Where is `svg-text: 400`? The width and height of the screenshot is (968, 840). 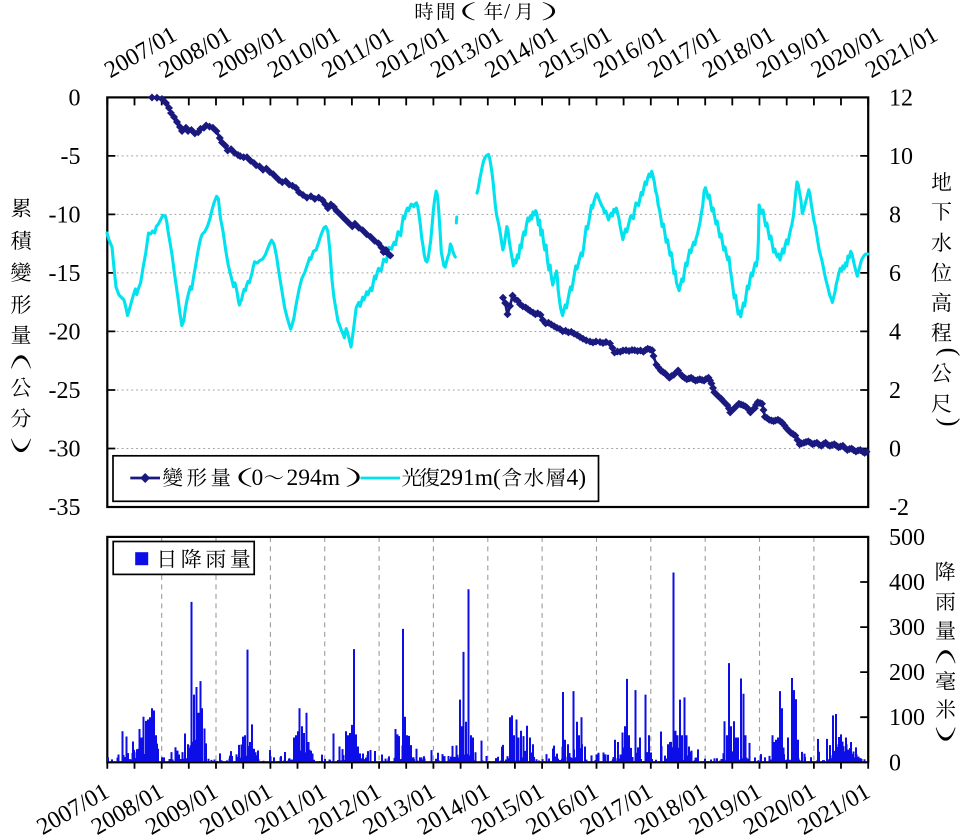 svg-text: 400 is located at coordinates (907, 583).